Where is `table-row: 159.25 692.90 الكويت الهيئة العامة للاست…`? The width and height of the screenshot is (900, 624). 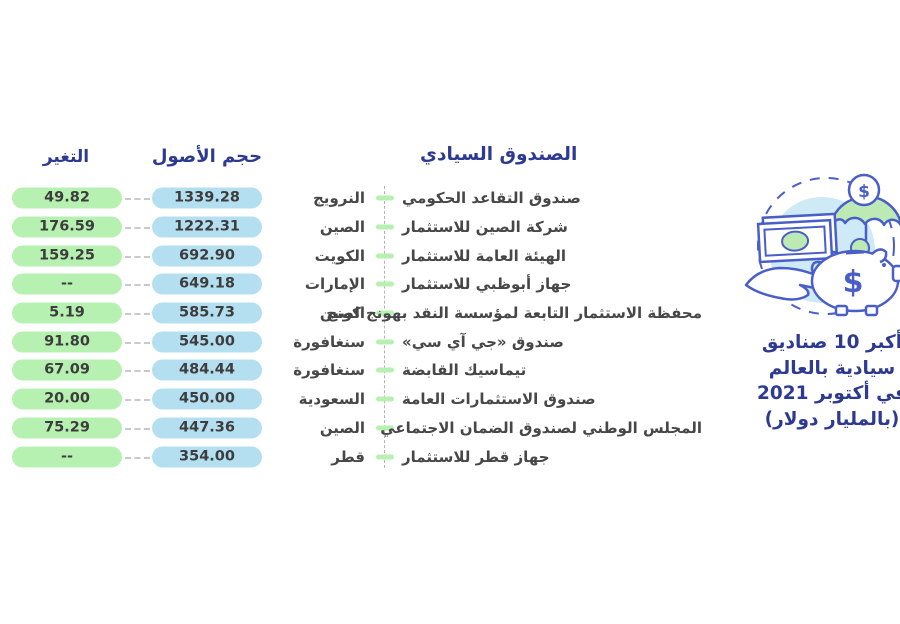 table-row: 159.25 692.90 الكويت الهيئة العامة للاست… is located at coordinates (370, 255).